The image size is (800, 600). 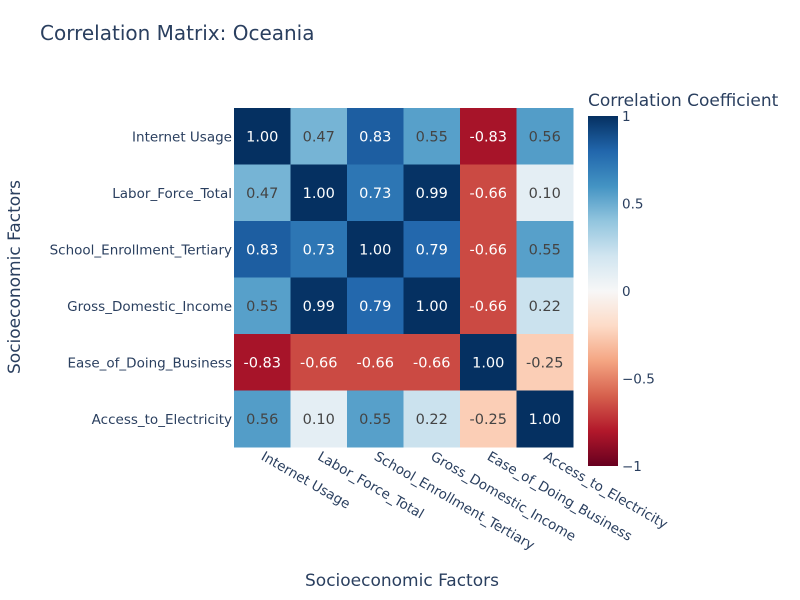 What do you see at coordinates (638, 292) in the screenshot?
I see `colorbar-ticks: 1 0.5 0 −0.5 −1` at bounding box center [638, 292].